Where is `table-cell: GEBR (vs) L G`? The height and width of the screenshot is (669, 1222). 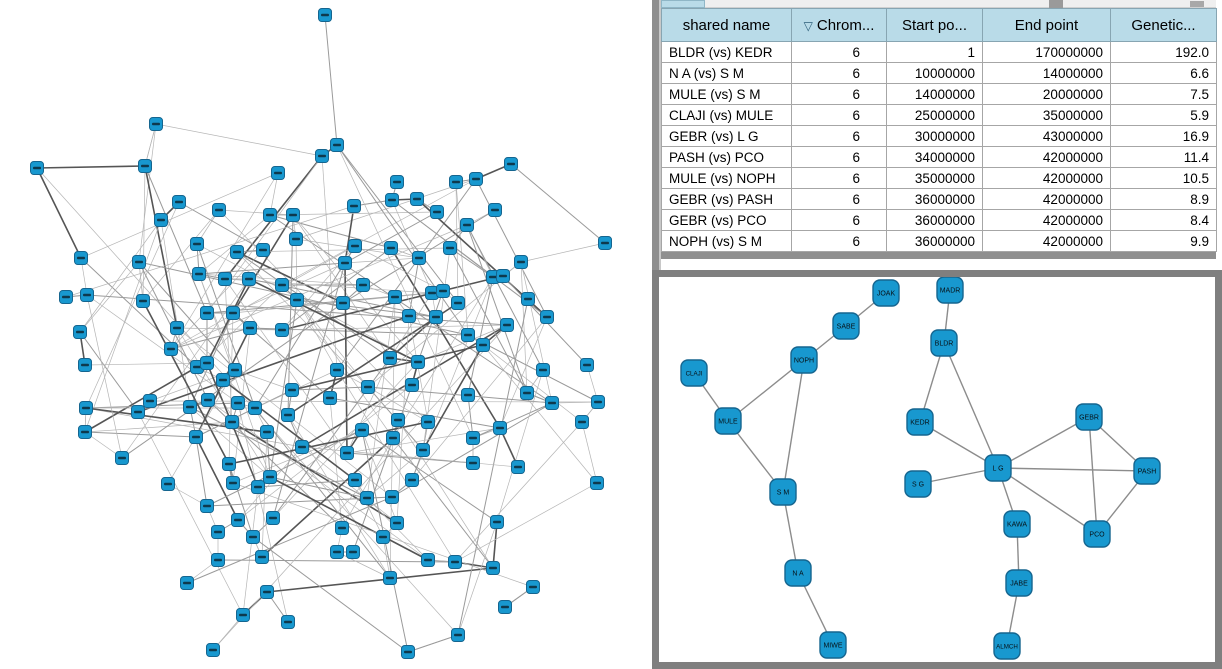 table-cell: GEBR (vs) L G is located at coordinates (726, 136).